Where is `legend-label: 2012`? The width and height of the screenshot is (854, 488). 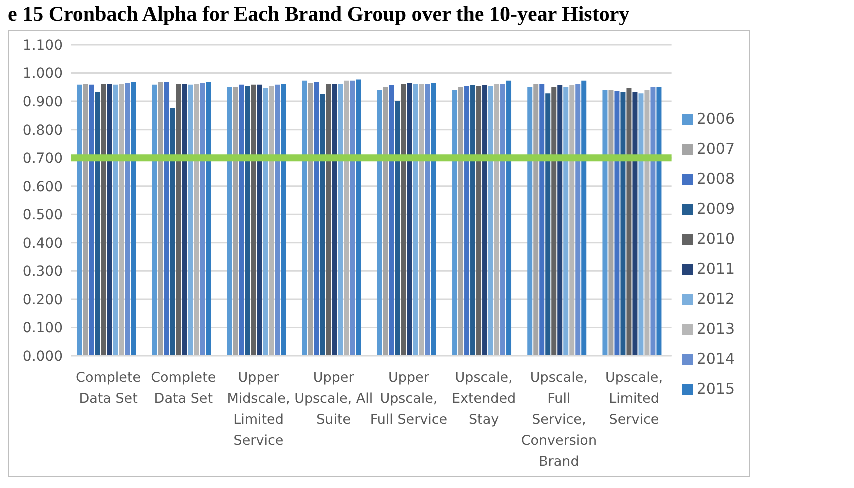 legend-label: 2012 is located at coordinates (715, 299).